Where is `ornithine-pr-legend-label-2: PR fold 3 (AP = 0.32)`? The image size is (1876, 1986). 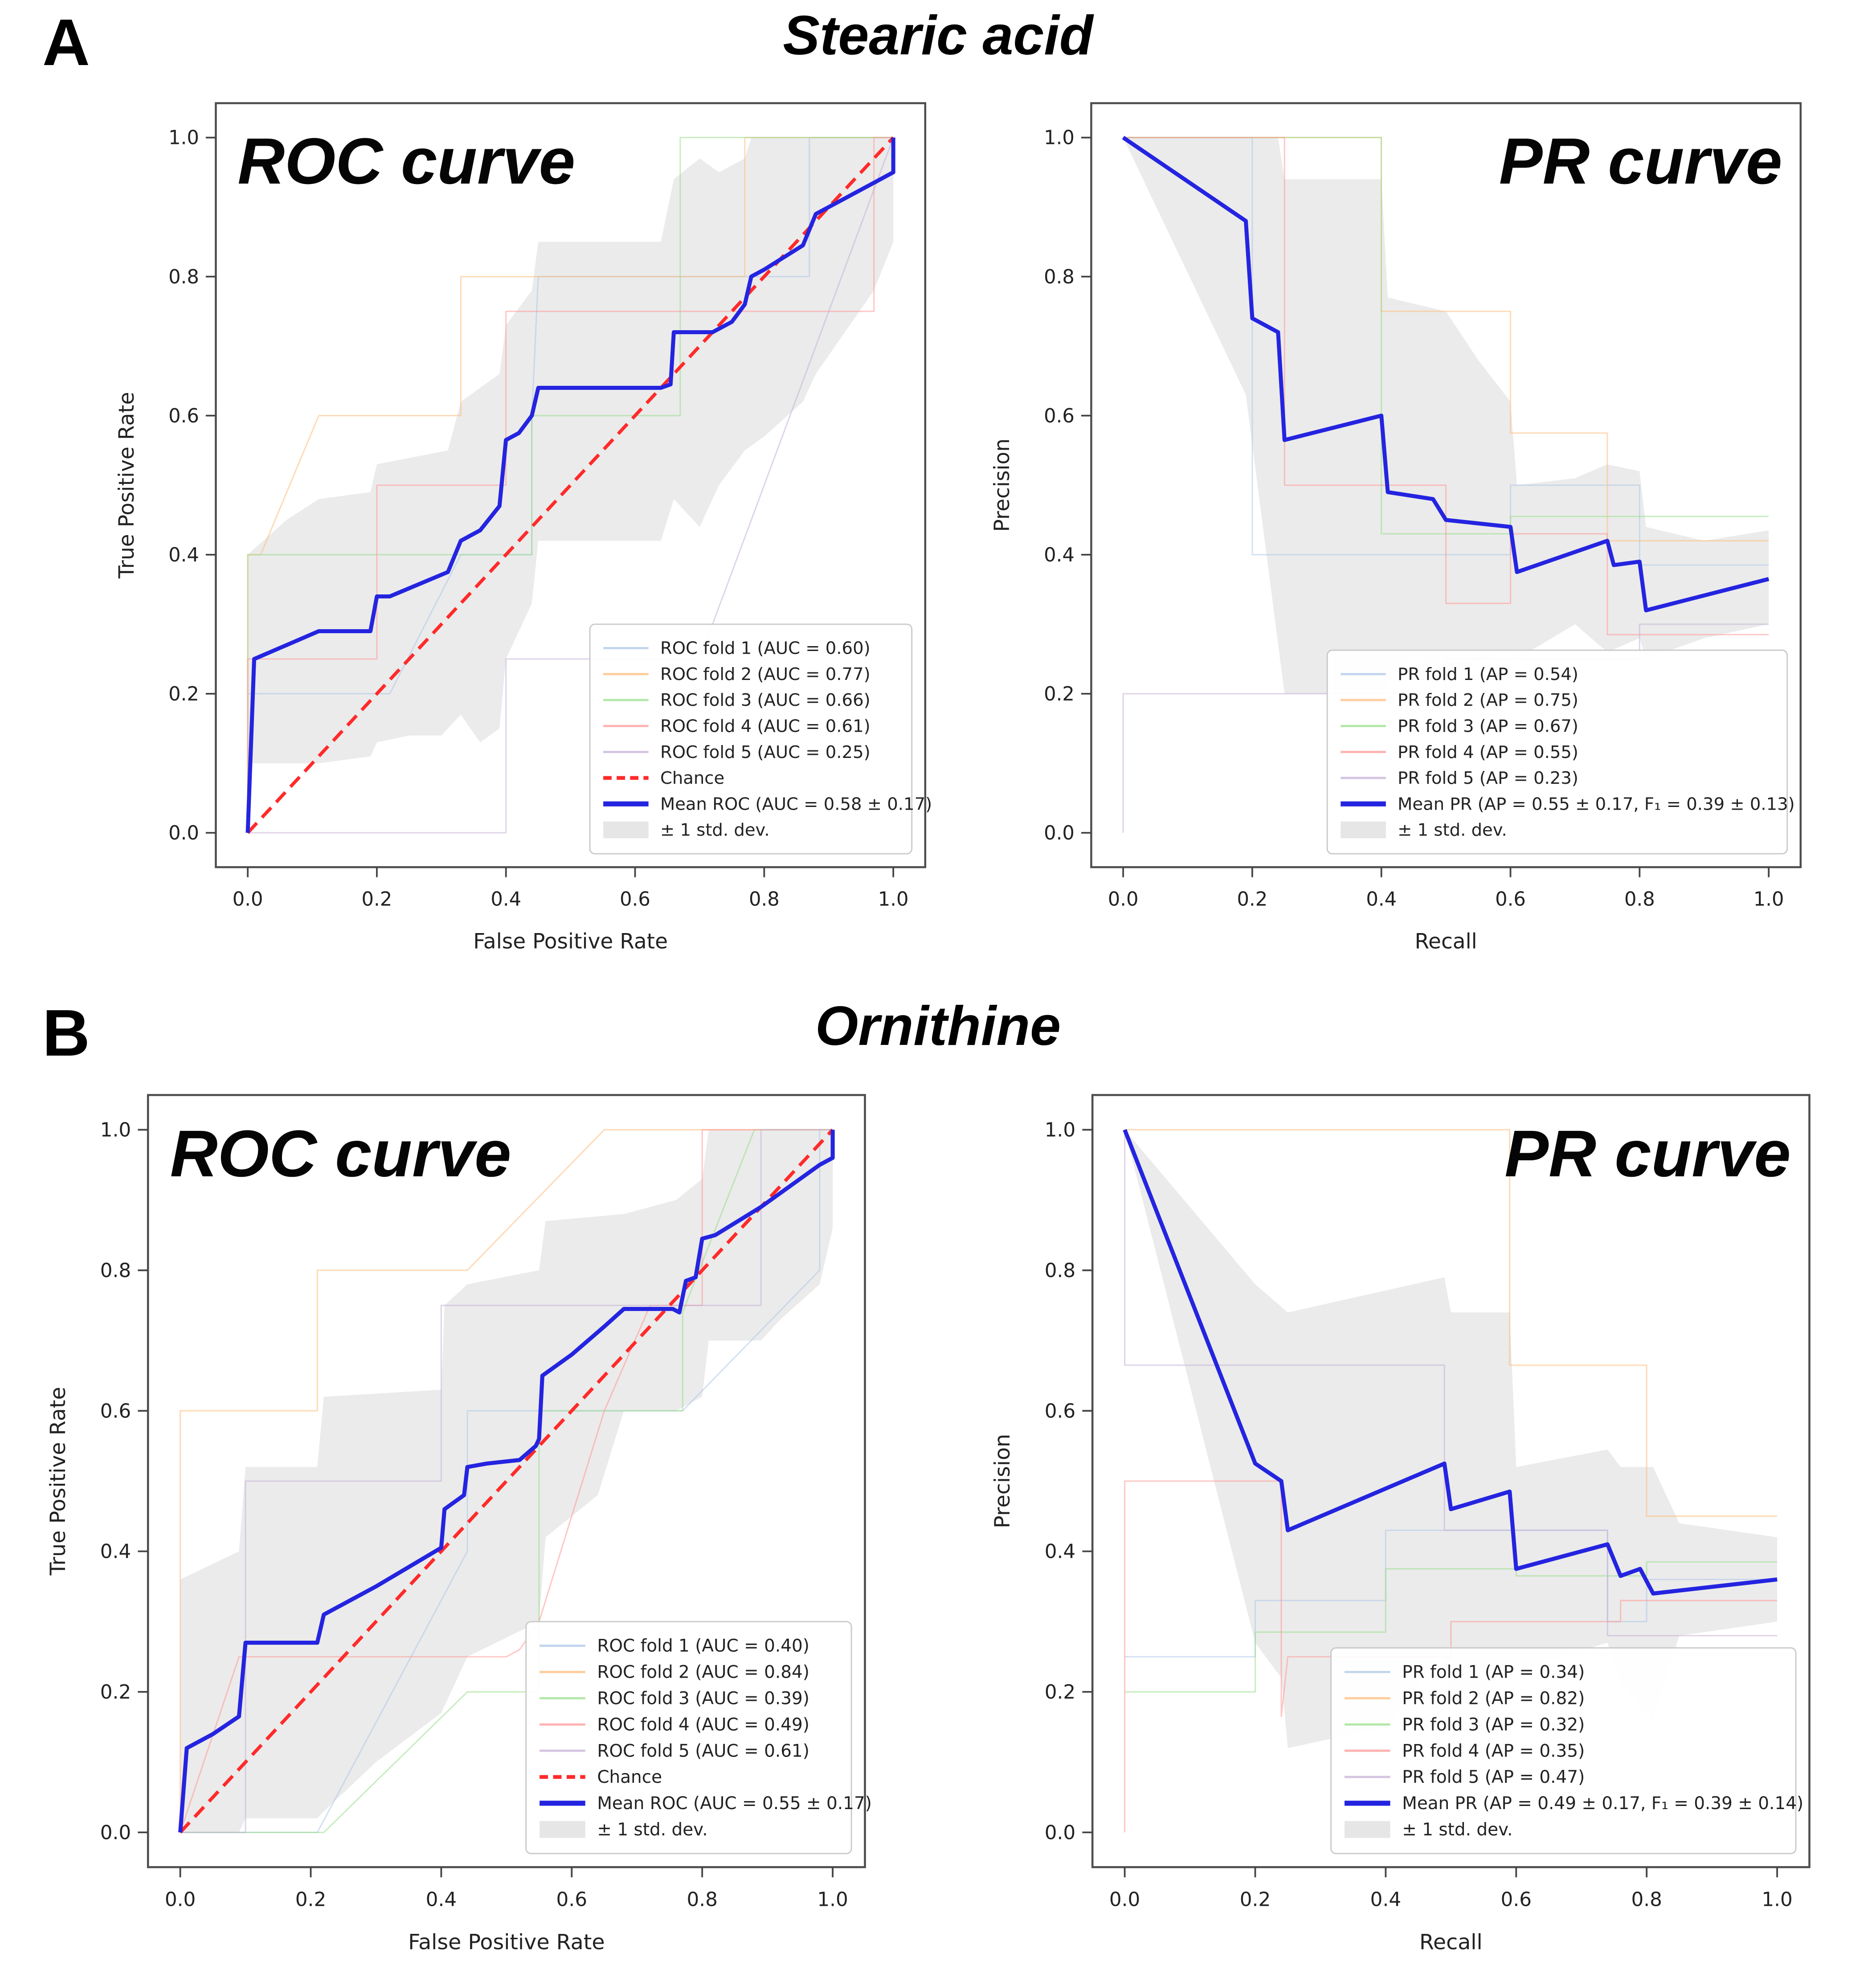 ornithine-pr-legend-label-2: PR fold 3 (AP = 0.32) is located at coordinates (1493, 1725).